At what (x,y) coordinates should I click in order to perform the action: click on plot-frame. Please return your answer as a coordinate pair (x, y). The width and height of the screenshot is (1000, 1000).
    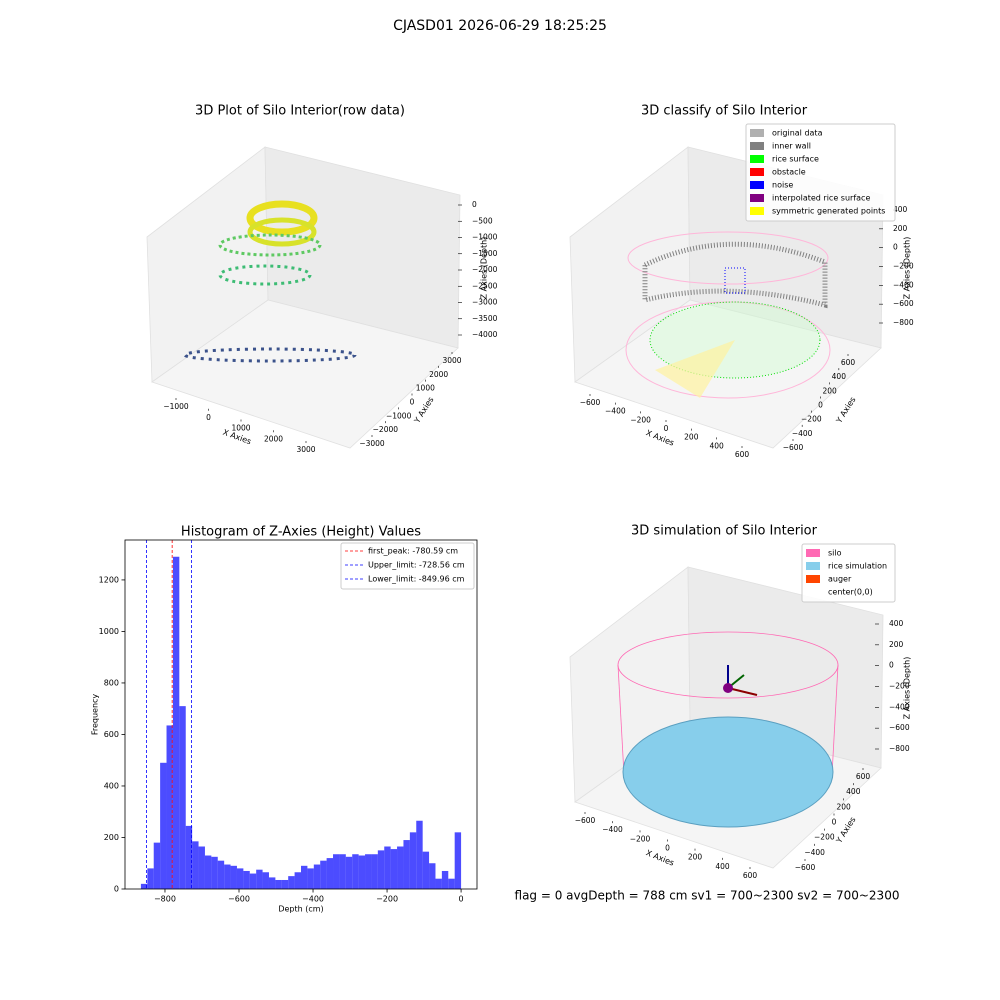
    Looking at the image, I should click on (301, 714).